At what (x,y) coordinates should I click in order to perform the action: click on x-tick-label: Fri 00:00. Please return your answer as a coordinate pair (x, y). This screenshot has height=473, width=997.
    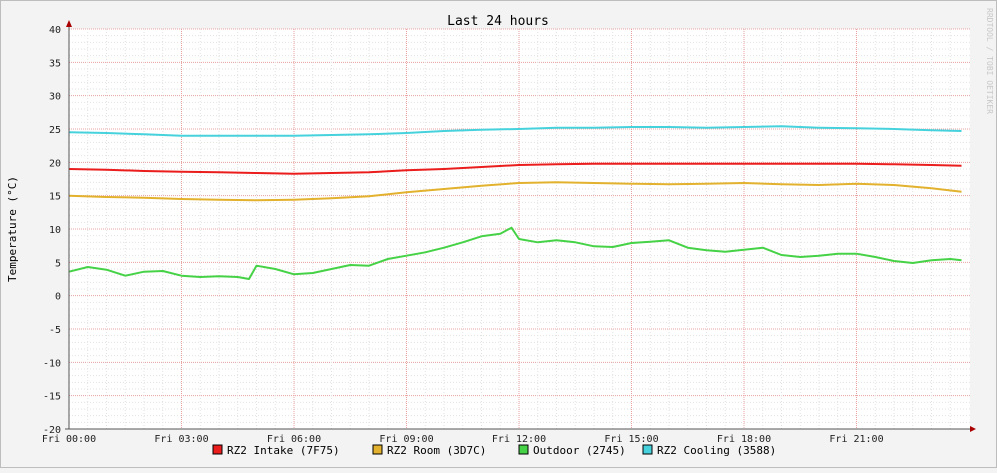
    Looking at the image, I should click on (69, 439).